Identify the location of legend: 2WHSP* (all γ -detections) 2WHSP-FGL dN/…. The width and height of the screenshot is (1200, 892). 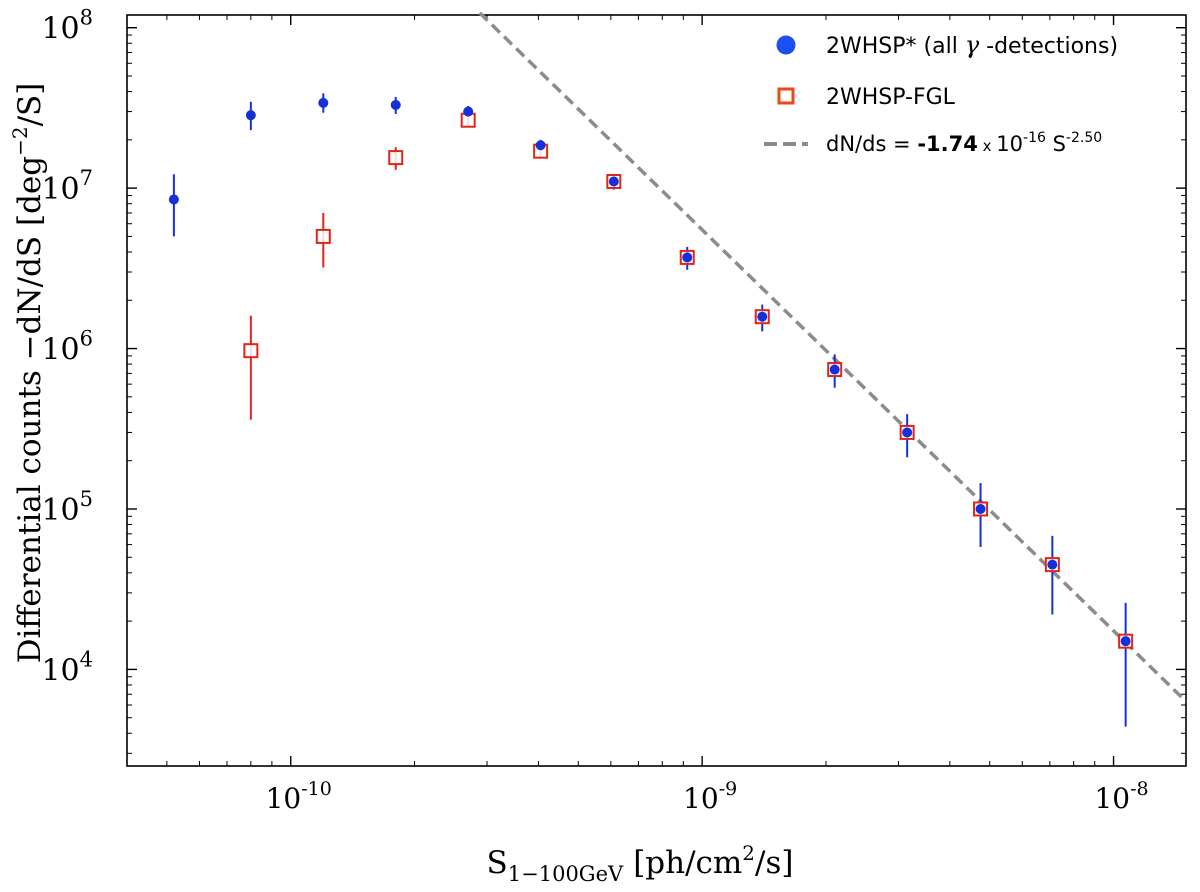
(941, 93).